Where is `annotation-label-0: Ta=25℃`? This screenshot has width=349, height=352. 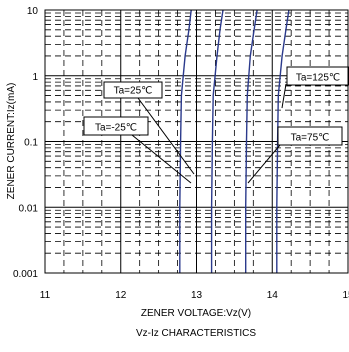
annotation-label-0: Ta=25℃ is located at coordinates (133, 91).